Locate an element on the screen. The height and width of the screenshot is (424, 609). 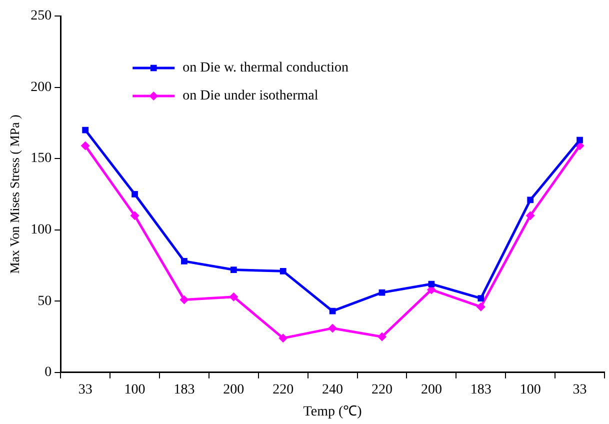
x-tick-label: 240 is located at coordinates (333, 390).